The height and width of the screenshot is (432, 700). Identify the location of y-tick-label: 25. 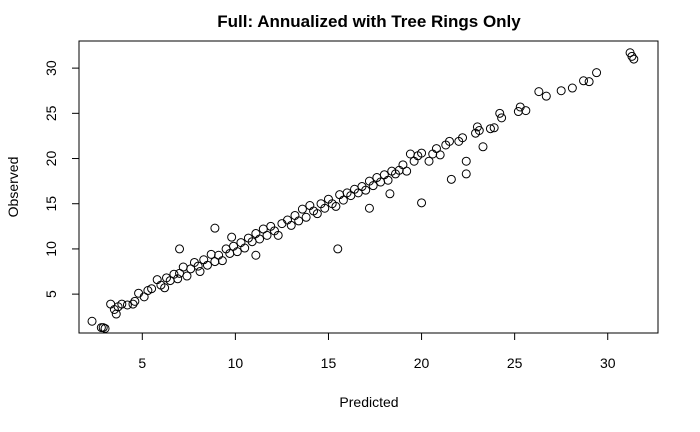
(51, 113).